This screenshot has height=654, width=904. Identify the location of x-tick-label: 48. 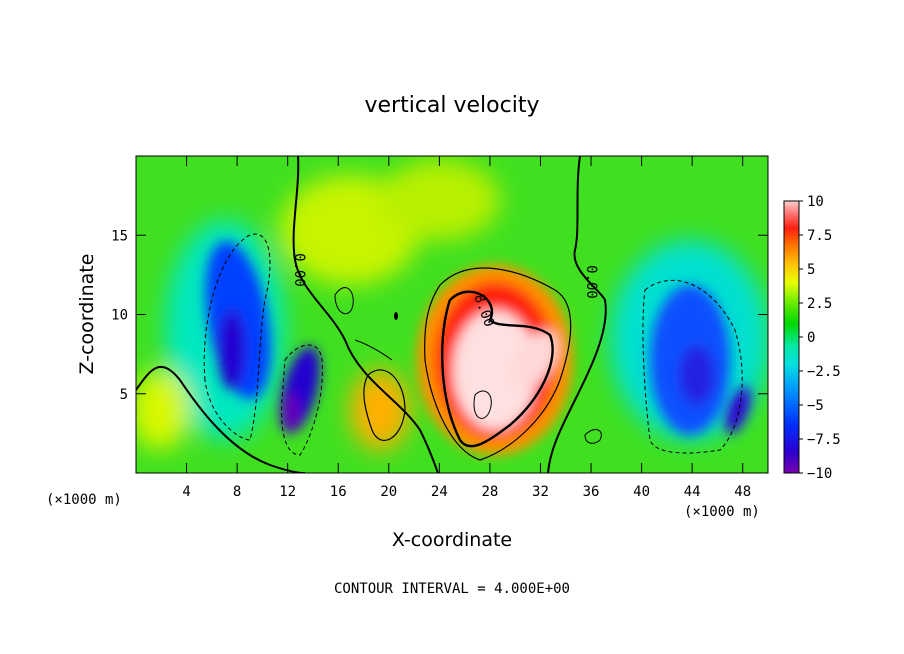
(742, 492).